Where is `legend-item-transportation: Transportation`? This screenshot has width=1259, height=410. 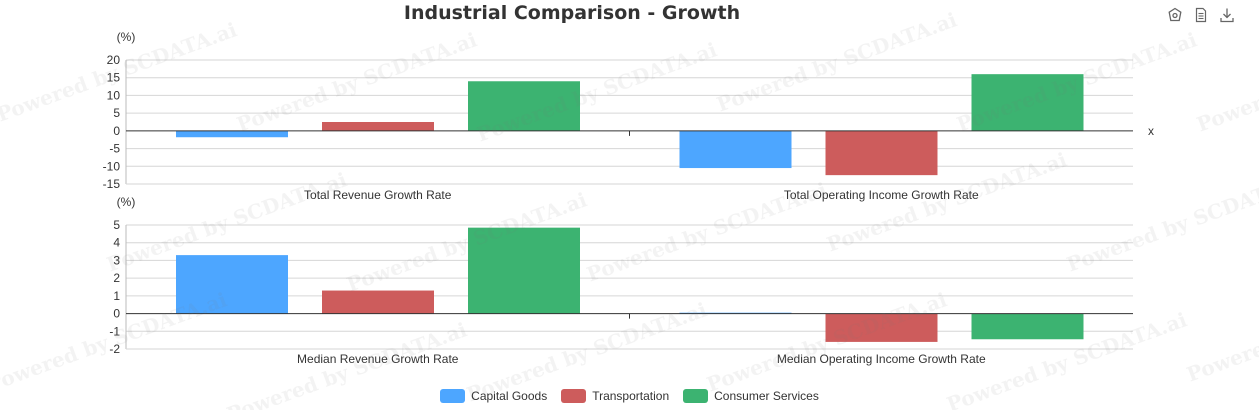
legend-item-transportation: Transportation is located at coordinates (615, 396).